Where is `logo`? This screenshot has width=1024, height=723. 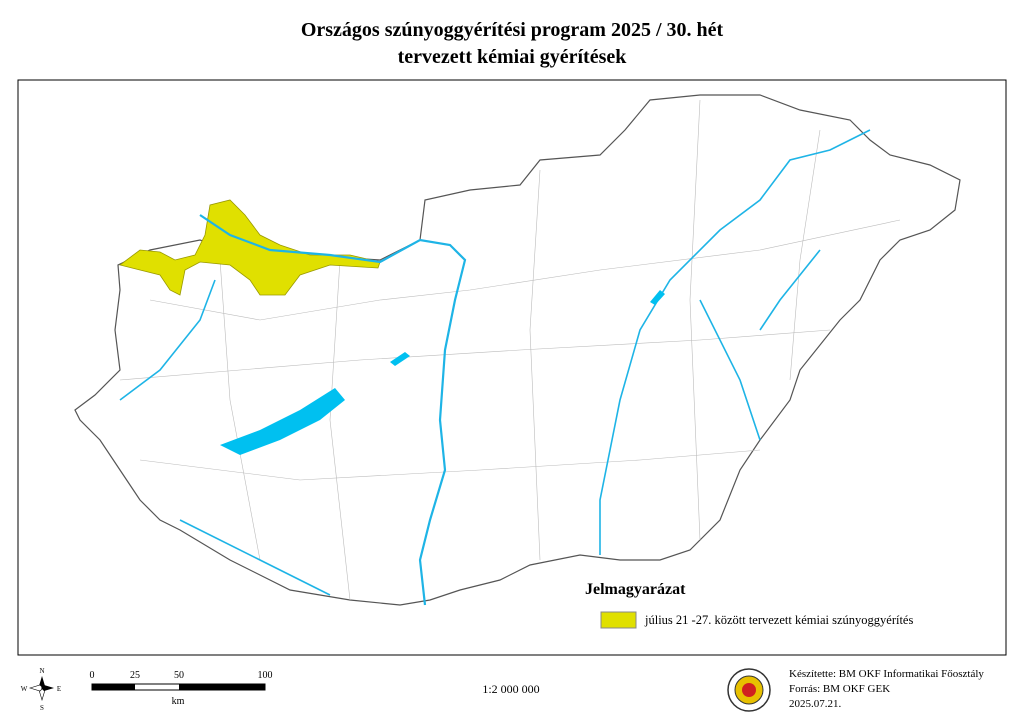 logo is located at coordinates (749, 690).